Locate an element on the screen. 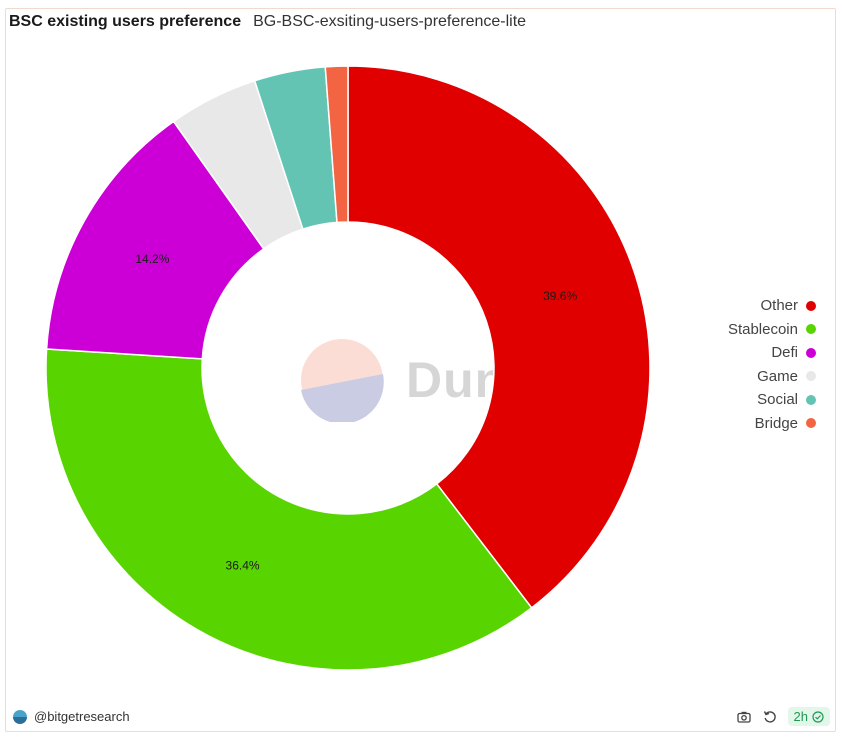 The height and width of the screenshot is (738, 844). legend-label: Other is located at coordinates (779, 306).